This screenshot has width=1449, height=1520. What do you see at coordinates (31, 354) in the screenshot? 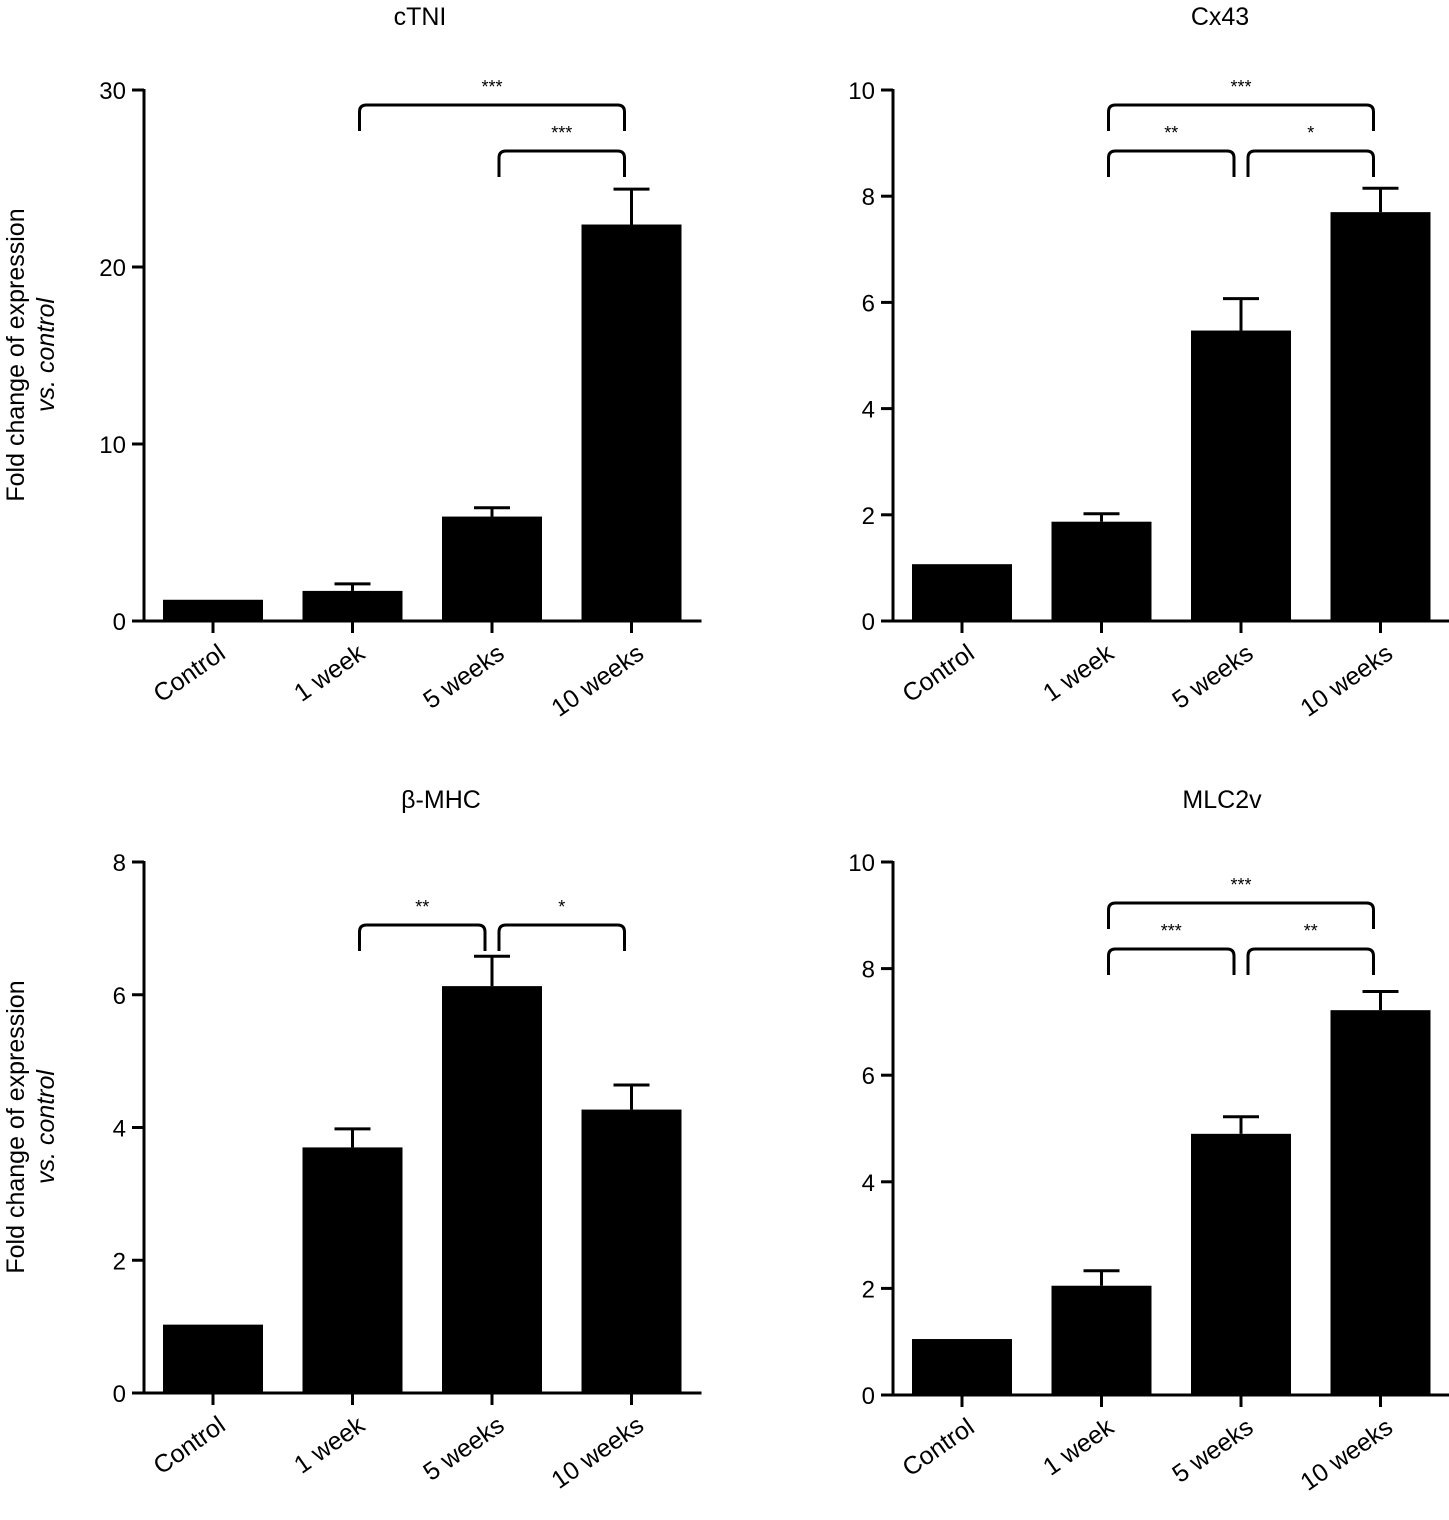
I see `y-axis-label-top: Fold change of expression vs. control` at bounding box center [31, 354].